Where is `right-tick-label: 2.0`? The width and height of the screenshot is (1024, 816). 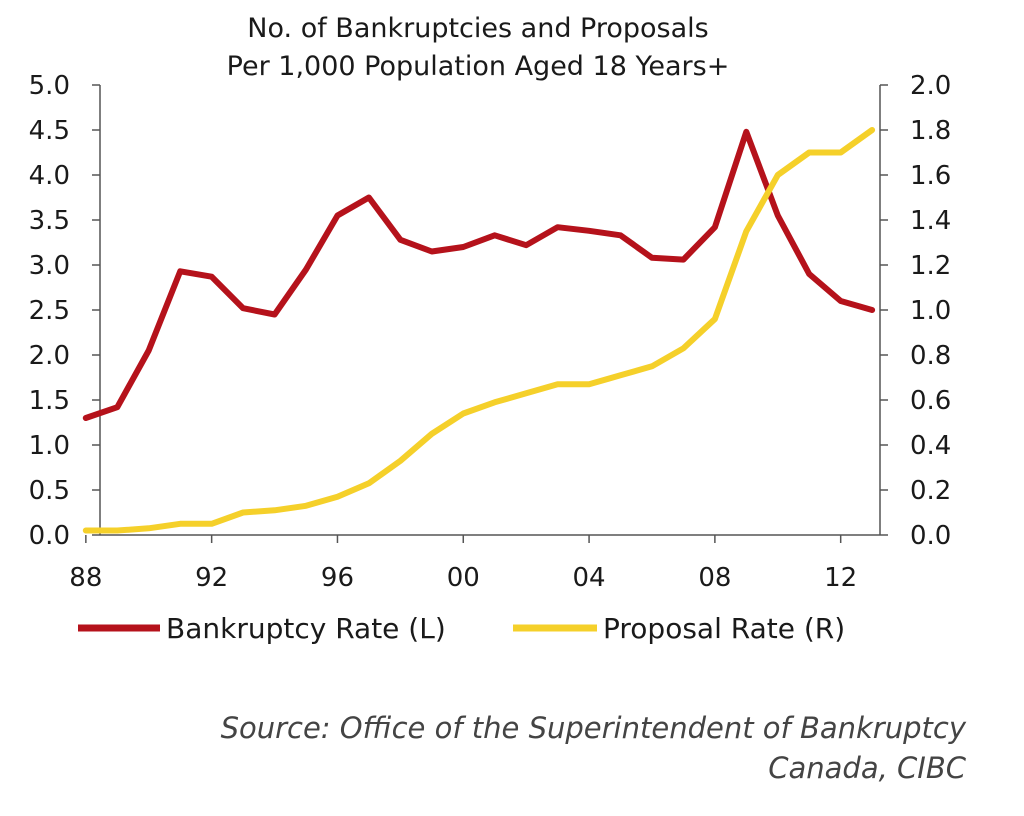 right-tick-label: 2.0 is located at coordinates (930, 86).